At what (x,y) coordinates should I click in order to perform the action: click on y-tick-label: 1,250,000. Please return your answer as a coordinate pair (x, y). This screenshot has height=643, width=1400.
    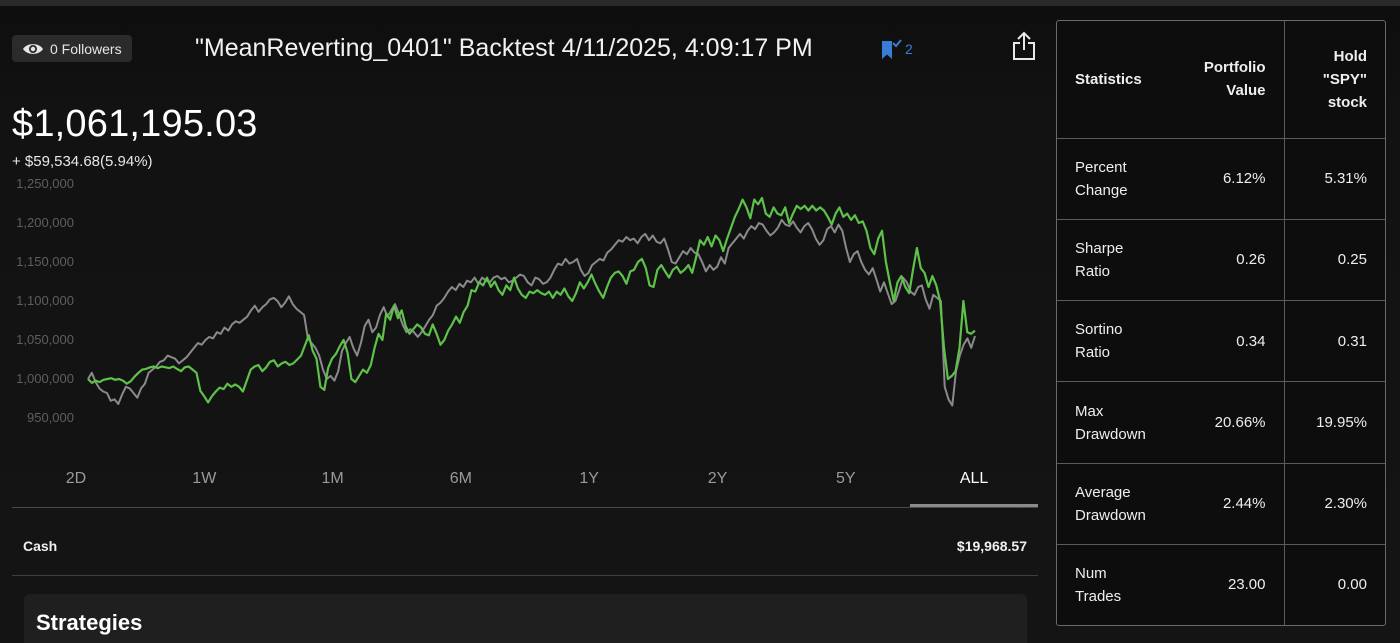
    Looking at the image, I should click on (45, 183).